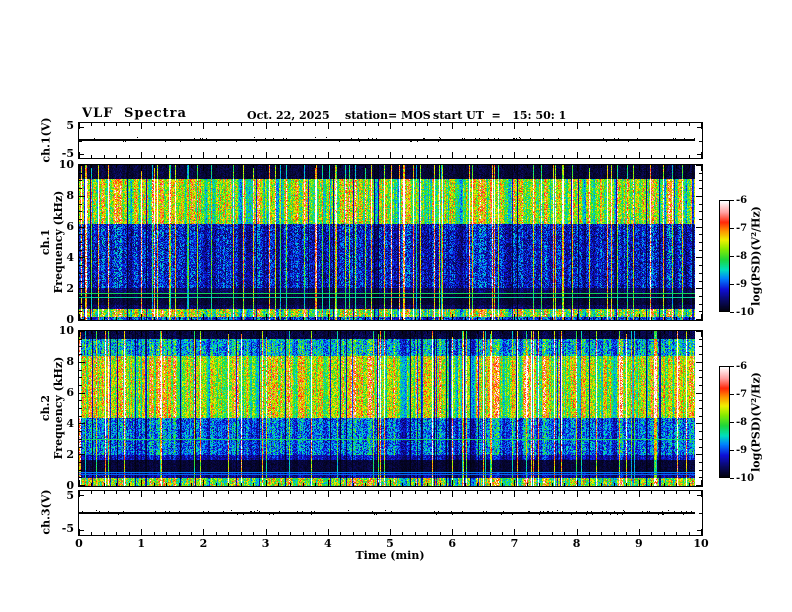 This screenshot has height=612, width=792. Describe the element at coordinates (45, 408) in the screenshot. I see `ch2-label-line: ch.2` at that location.